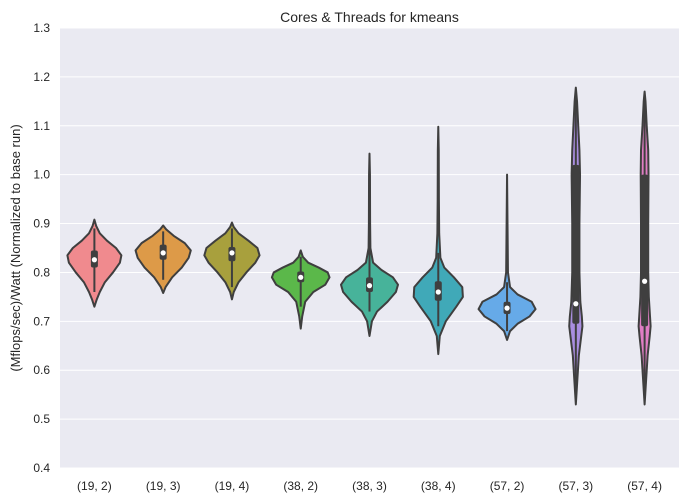 The image size is (688, 502). What do you see at coordinates (41, 28) in the screenshot?
I see `y-tick-label: 1.3` at bounding box center [41, 28].